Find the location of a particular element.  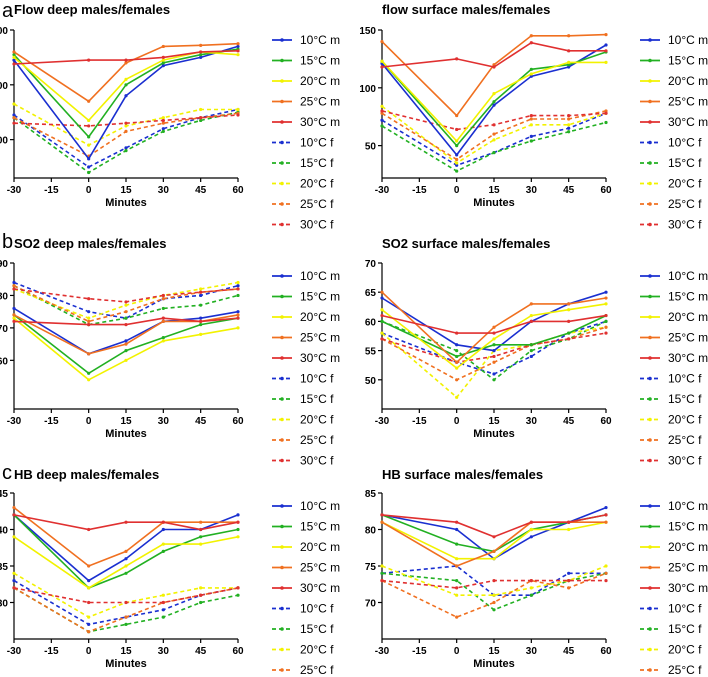

y-tick-label: 50 is located at coordinates (371, 147).